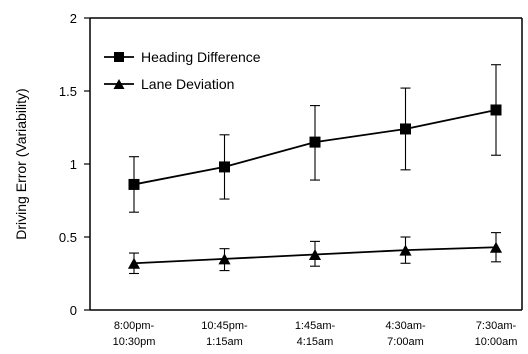 The width and height of the screenshot is (528, 354). Describe the element at coordinates (182, 70) in the screenshot. I see `legend: Heading Difference Lane Deviation` at that location.